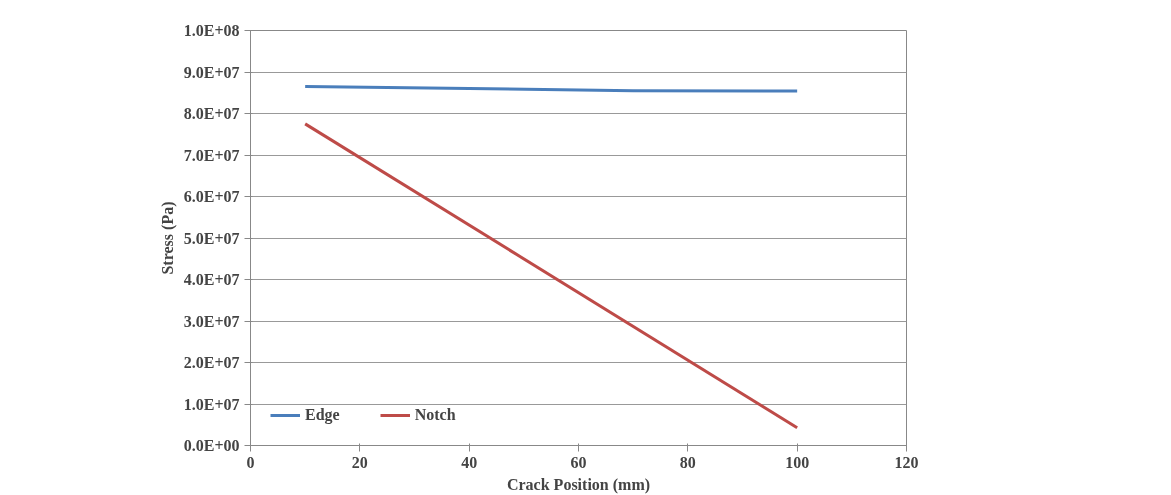  What do you see at coordinates (211, 279) in the screenshot?
I see `y-tick-label: 4.0E+07` at bounding box center [211, 279].